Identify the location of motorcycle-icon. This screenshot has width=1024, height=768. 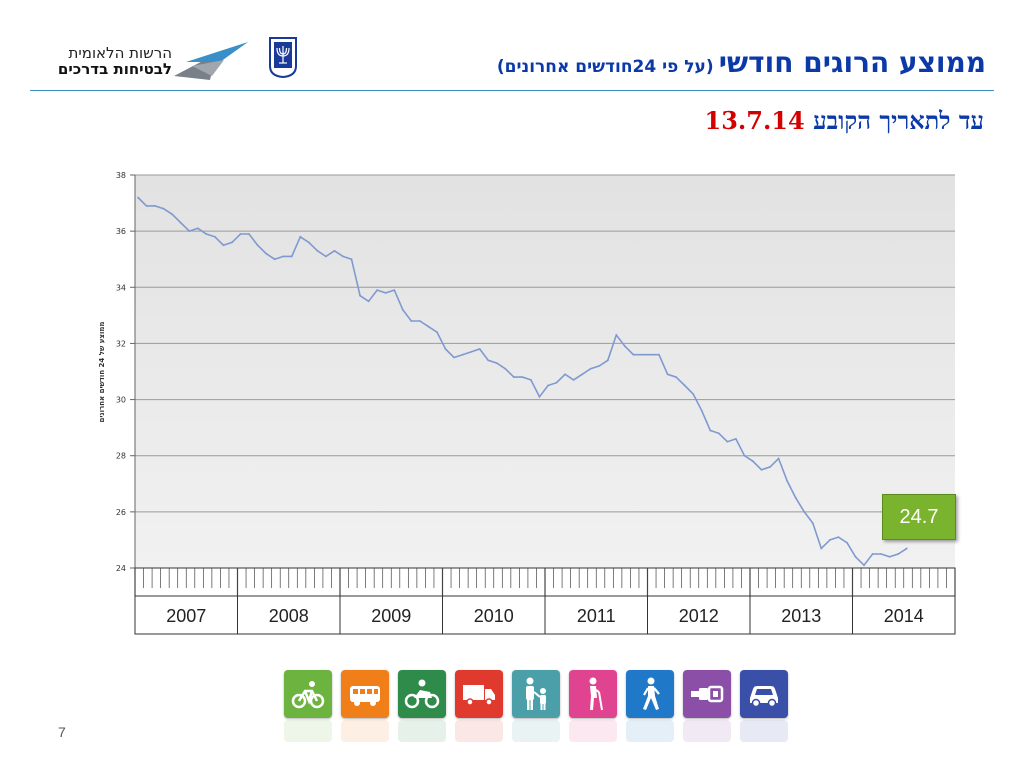
(422, 706).